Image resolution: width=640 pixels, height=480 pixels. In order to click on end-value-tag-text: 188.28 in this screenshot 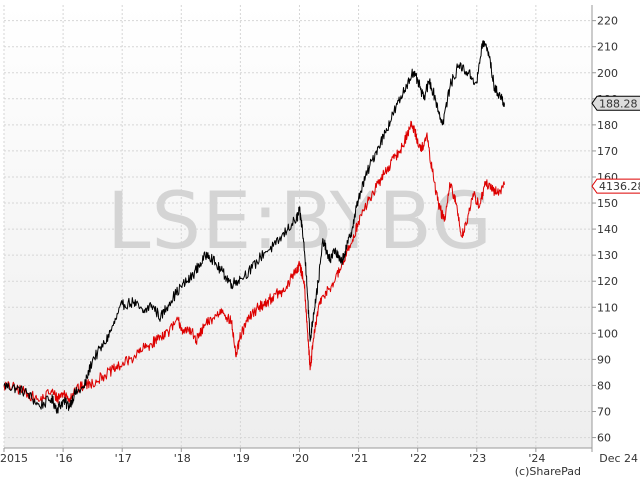, I will do `click(618, 103)`.